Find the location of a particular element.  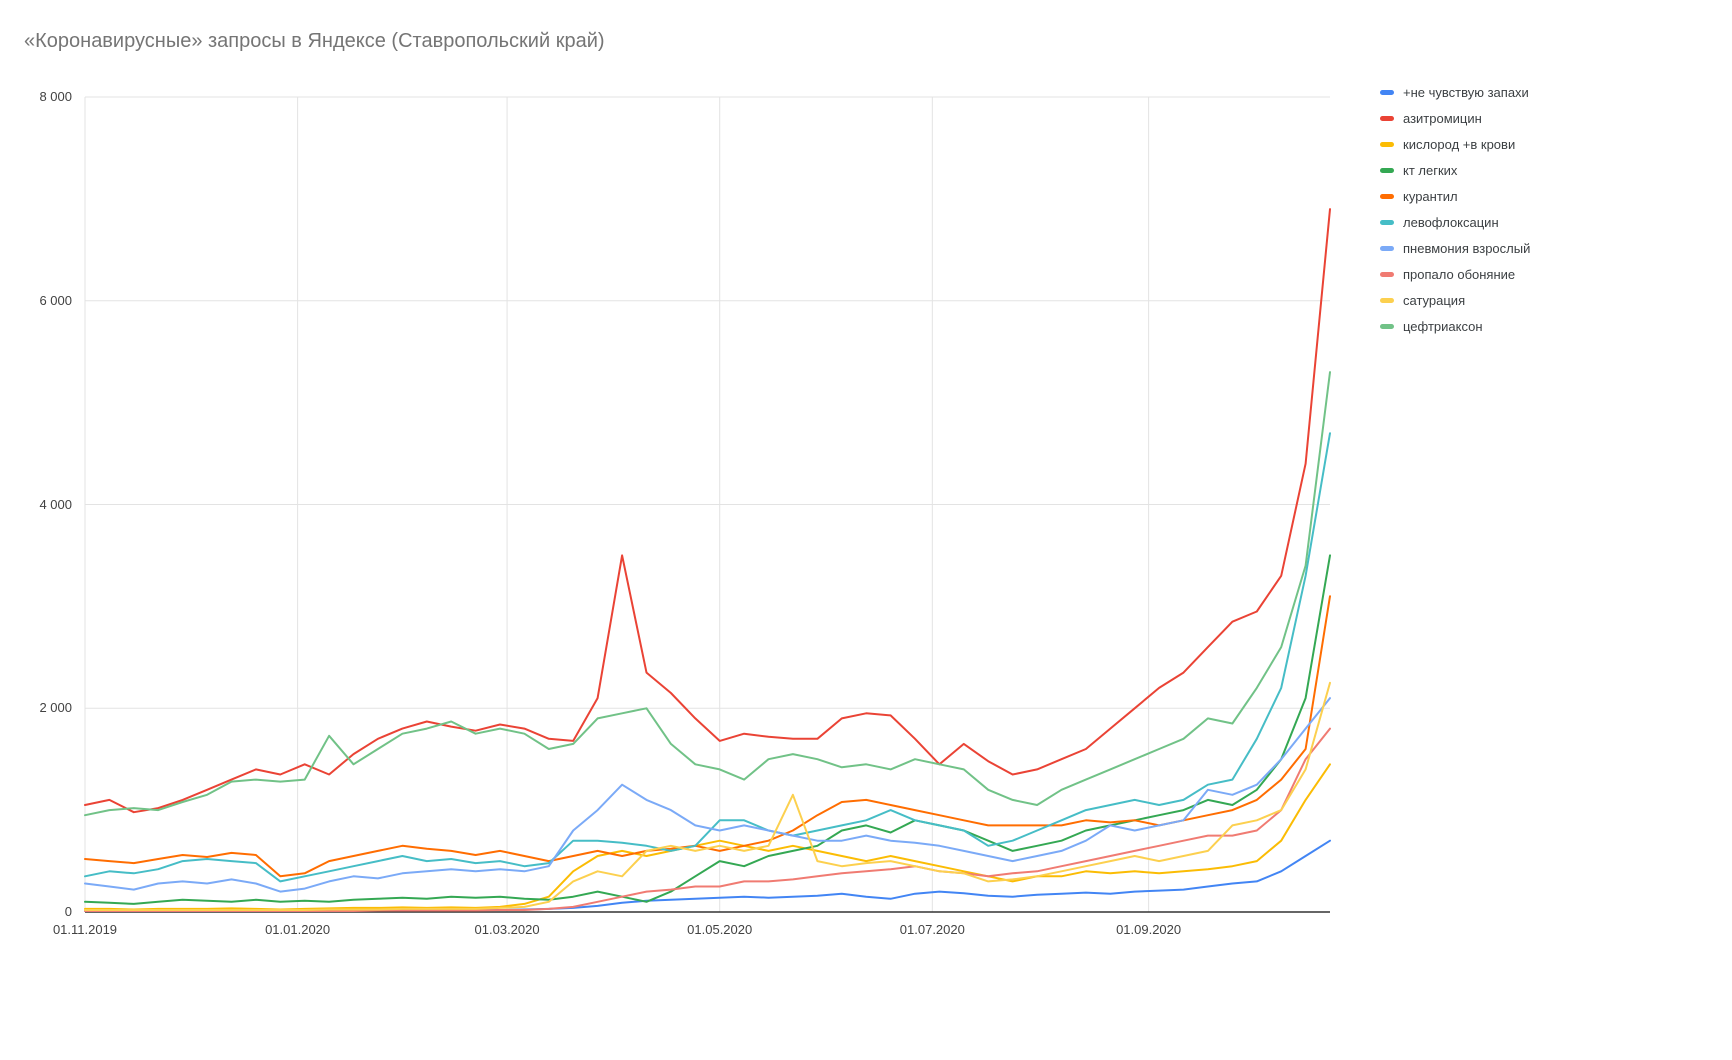

legend-label: цефтриаксон is located at coordinates (1443, 326).